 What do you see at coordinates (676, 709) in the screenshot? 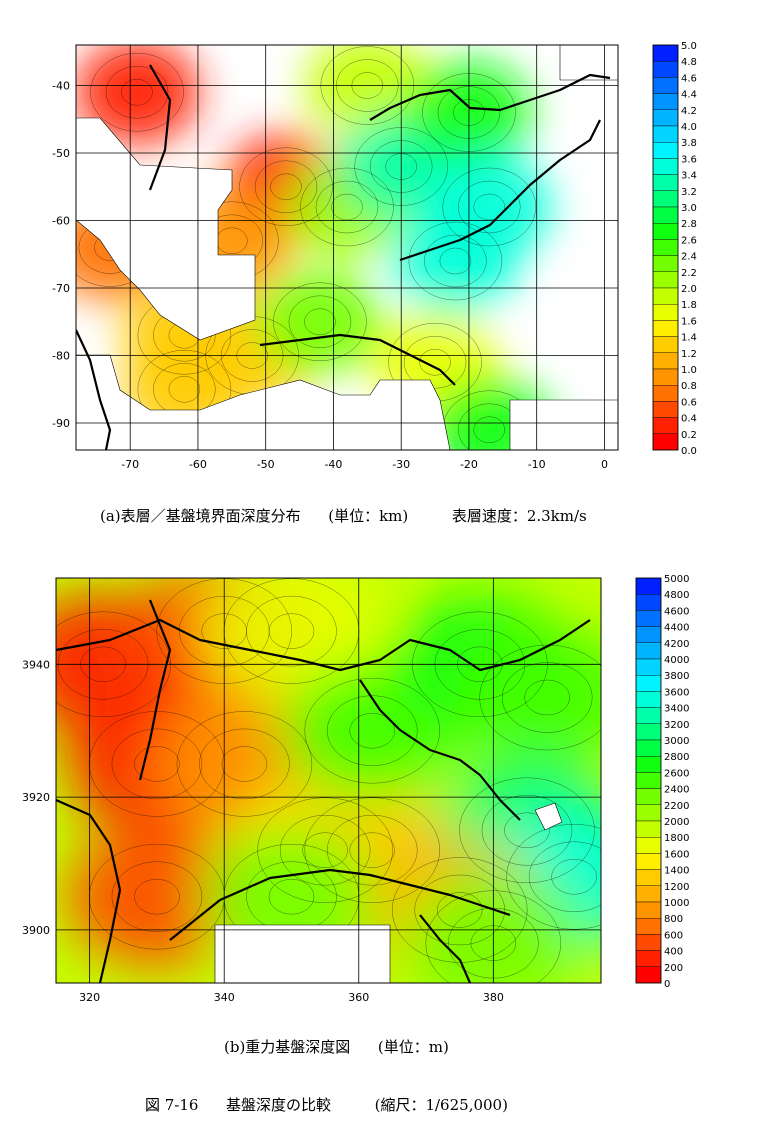
I see `colorbar-label-b-8: 3400` at bounding box center [676, 709].